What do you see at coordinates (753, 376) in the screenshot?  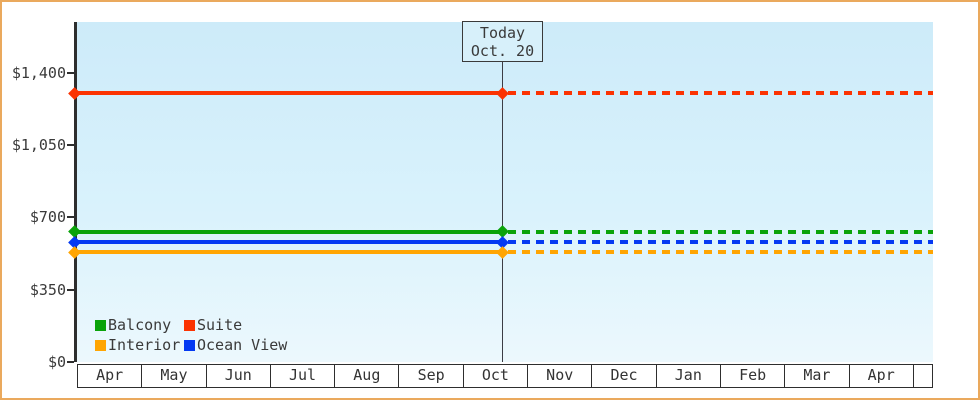 I see `month-cell: Feb` at bounding box center [753, 376].